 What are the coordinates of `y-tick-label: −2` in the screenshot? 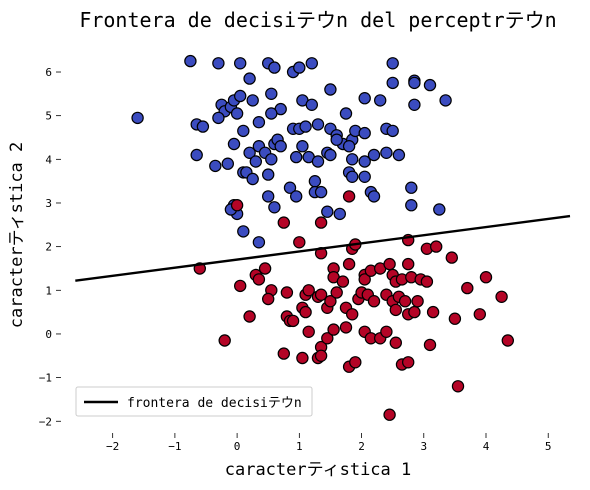 It's located at (45, 421).